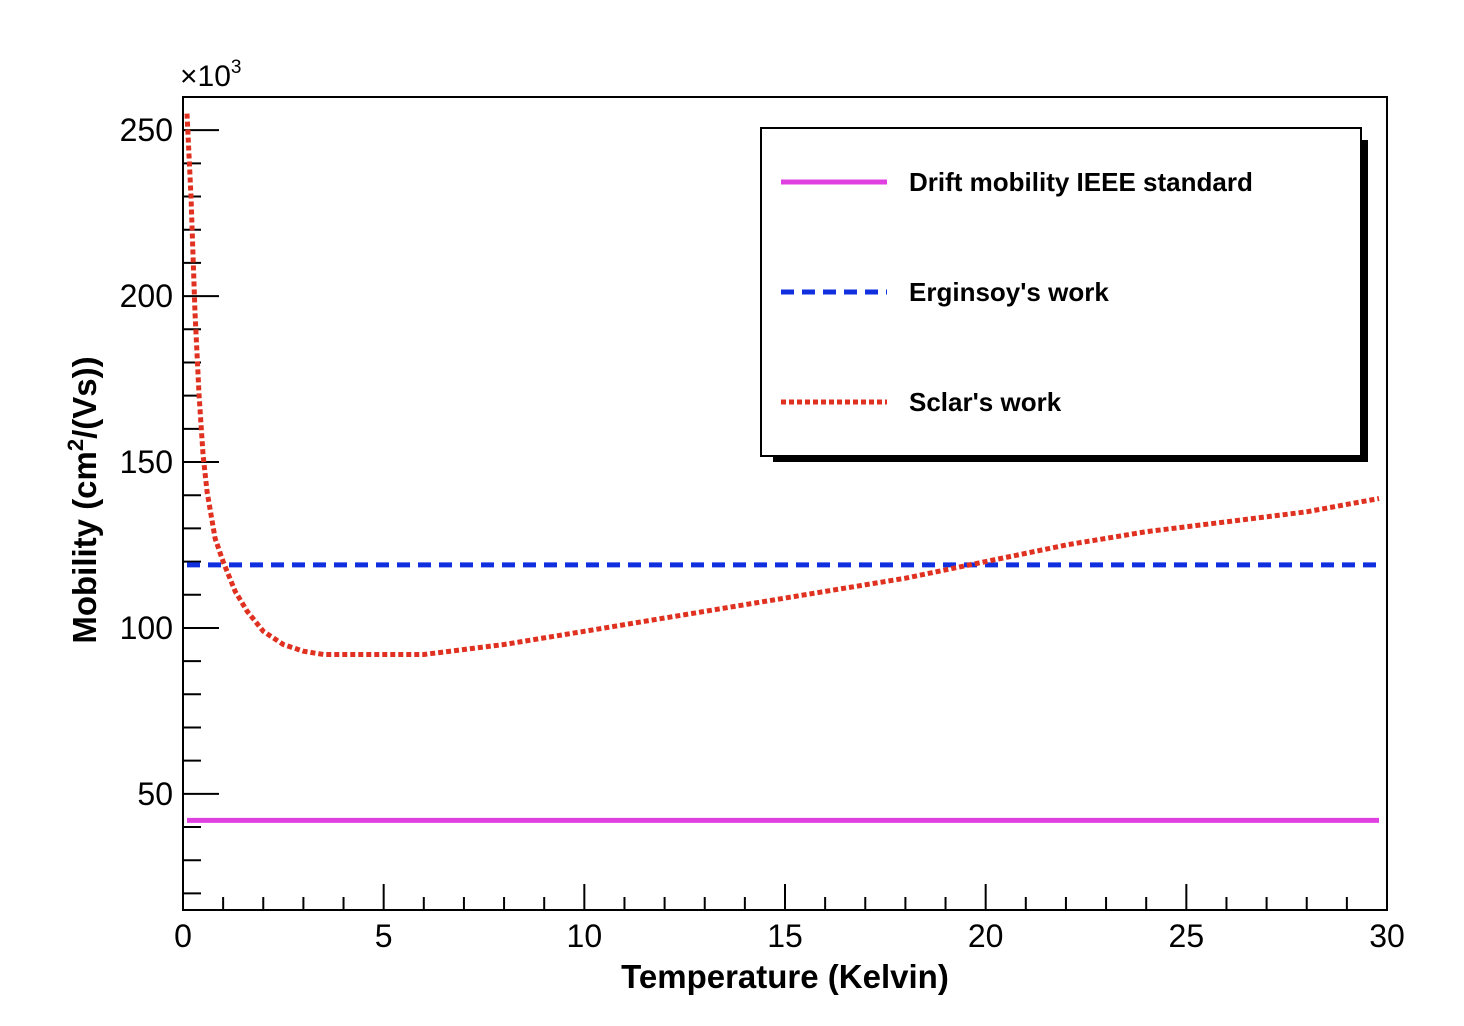 This screenshot has width=1464, height=1026. What do you see at coordinates (986, 936) in the screenshot?
I see `x-tick-label: 20` at bounding box center [986, 936].